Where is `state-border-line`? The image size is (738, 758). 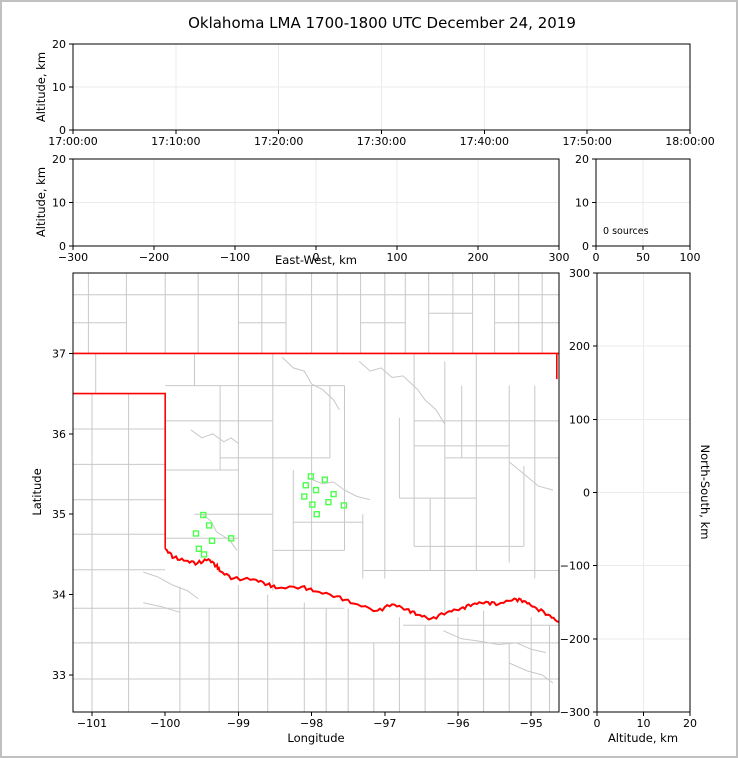
state-border-line is located at coordinates (119, 470).